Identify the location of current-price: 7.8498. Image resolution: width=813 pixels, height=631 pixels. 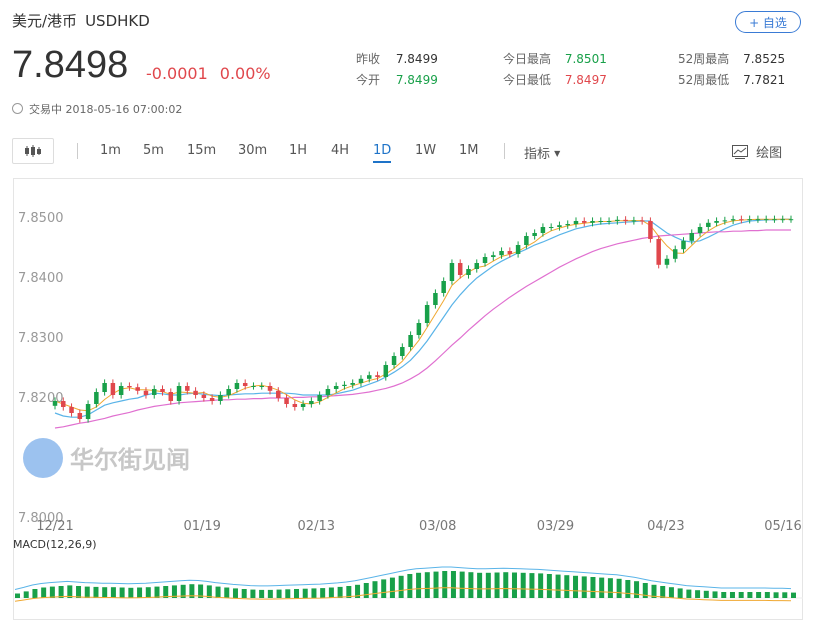
(70, 65).